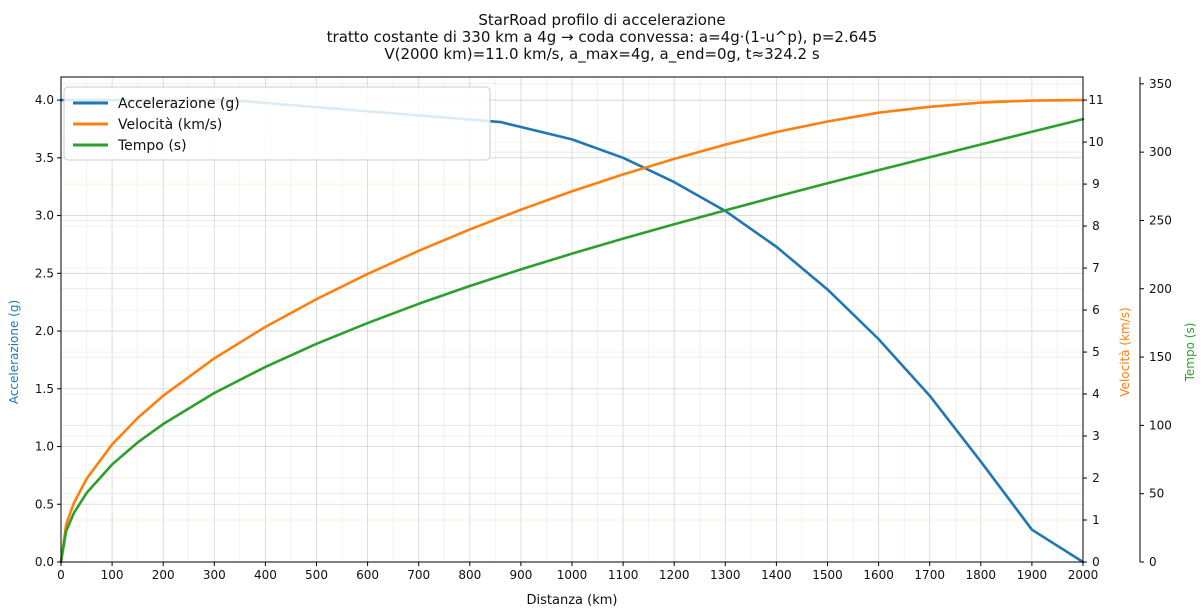  Describe the element at coordinates (44, 504) in the screenshot. I see `left-tick-label: 0.5` at that location.